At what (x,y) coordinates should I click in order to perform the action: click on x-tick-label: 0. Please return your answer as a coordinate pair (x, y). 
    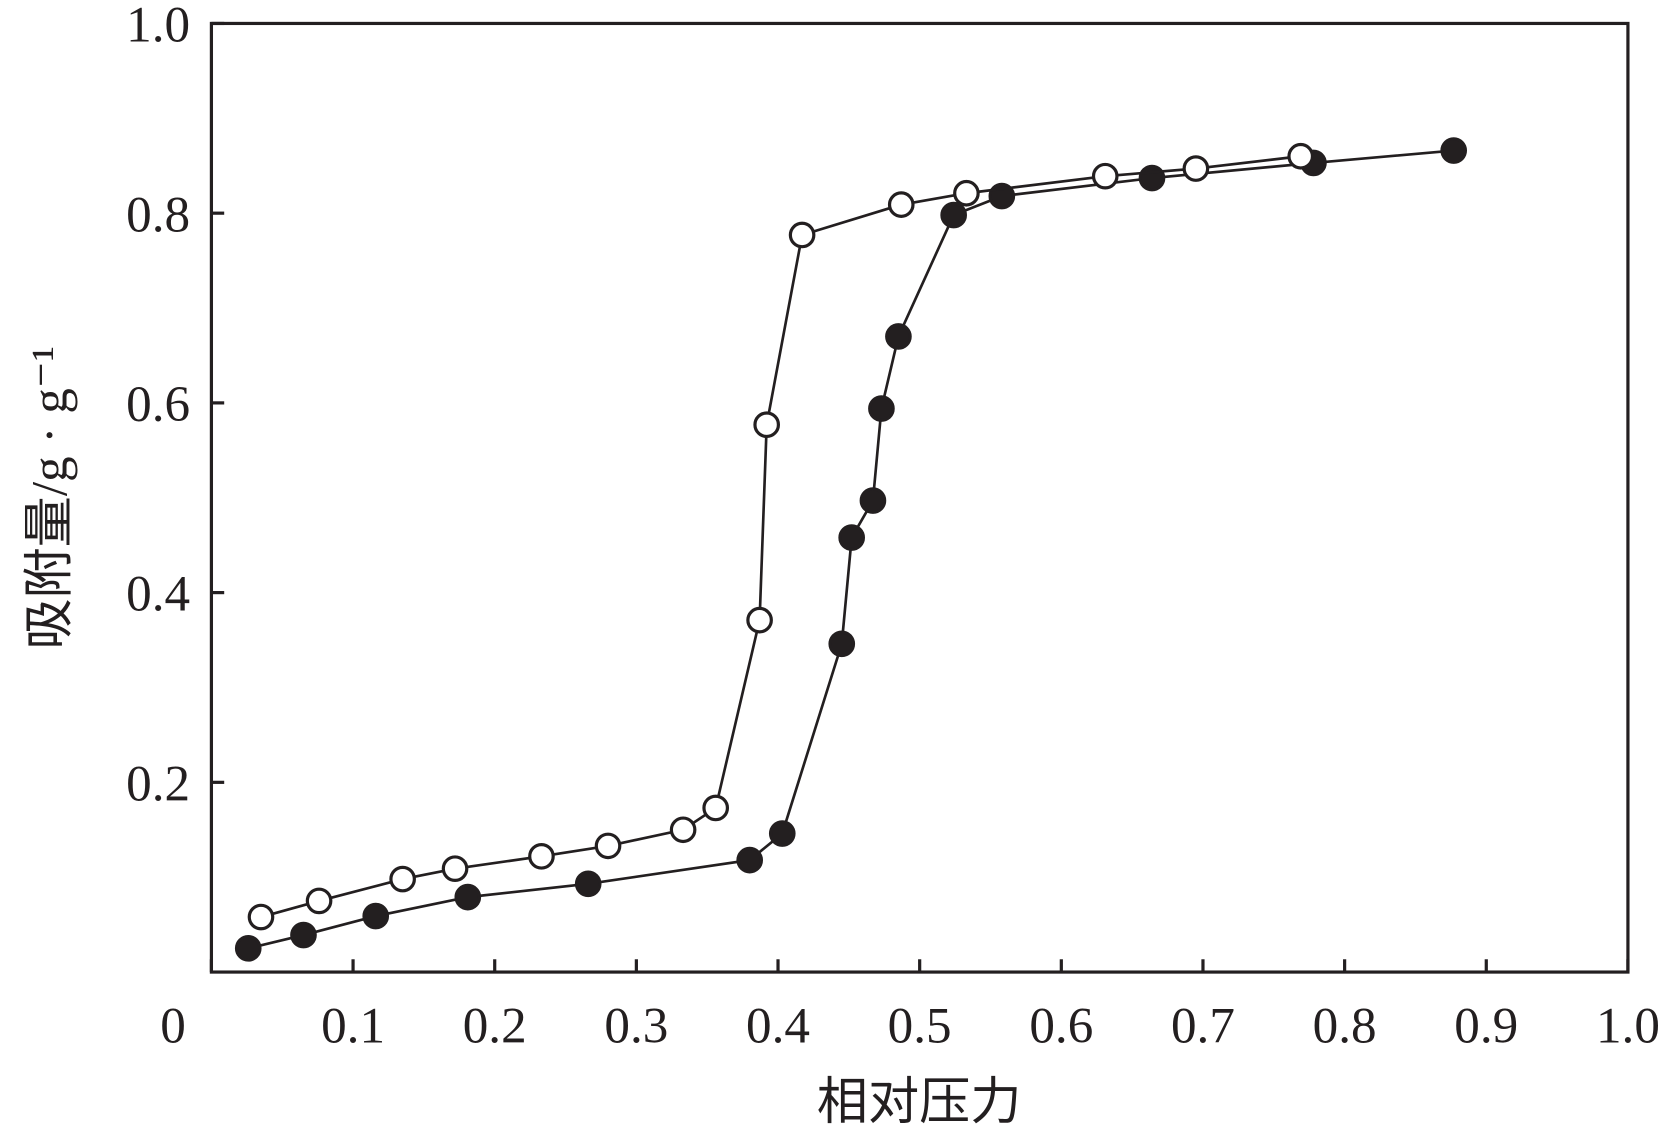
    Looking at the image, I should click on (173, 1025).